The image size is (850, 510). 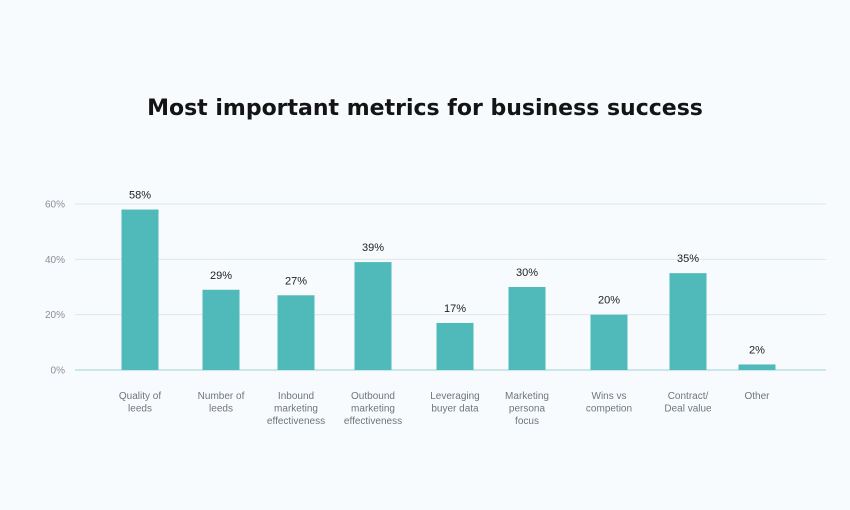 I want to click on x-tick-label: Inbound, so click(x=296, y=396).